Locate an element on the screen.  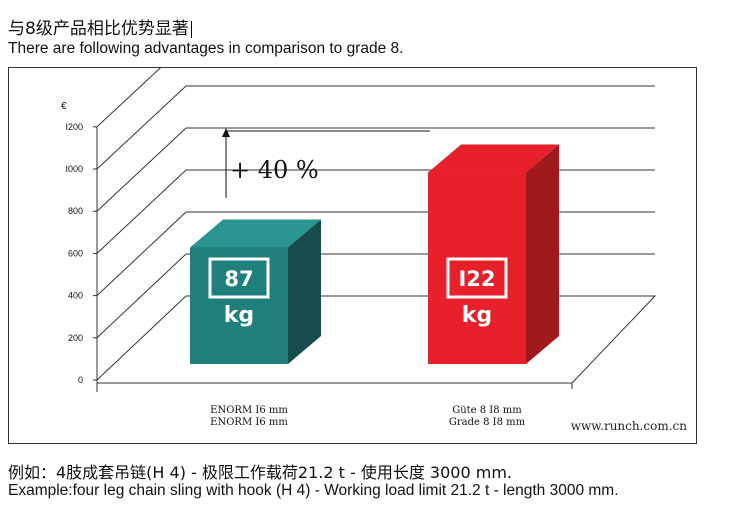
bar-value-label: 87 is located at coordinates (238, 279).